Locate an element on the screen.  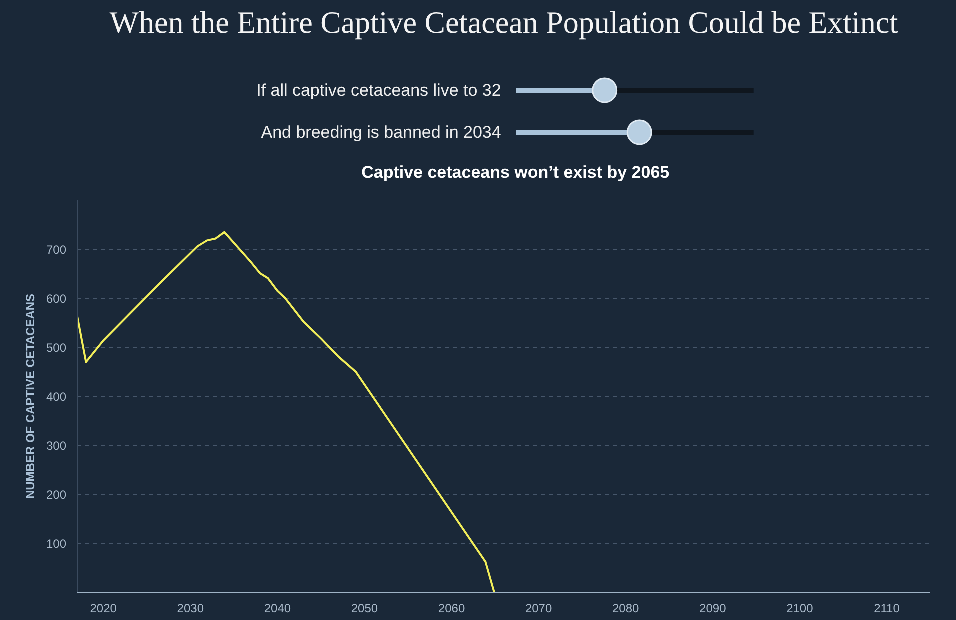
x-tick-label: 2110 is located at coordinates (887, 609).